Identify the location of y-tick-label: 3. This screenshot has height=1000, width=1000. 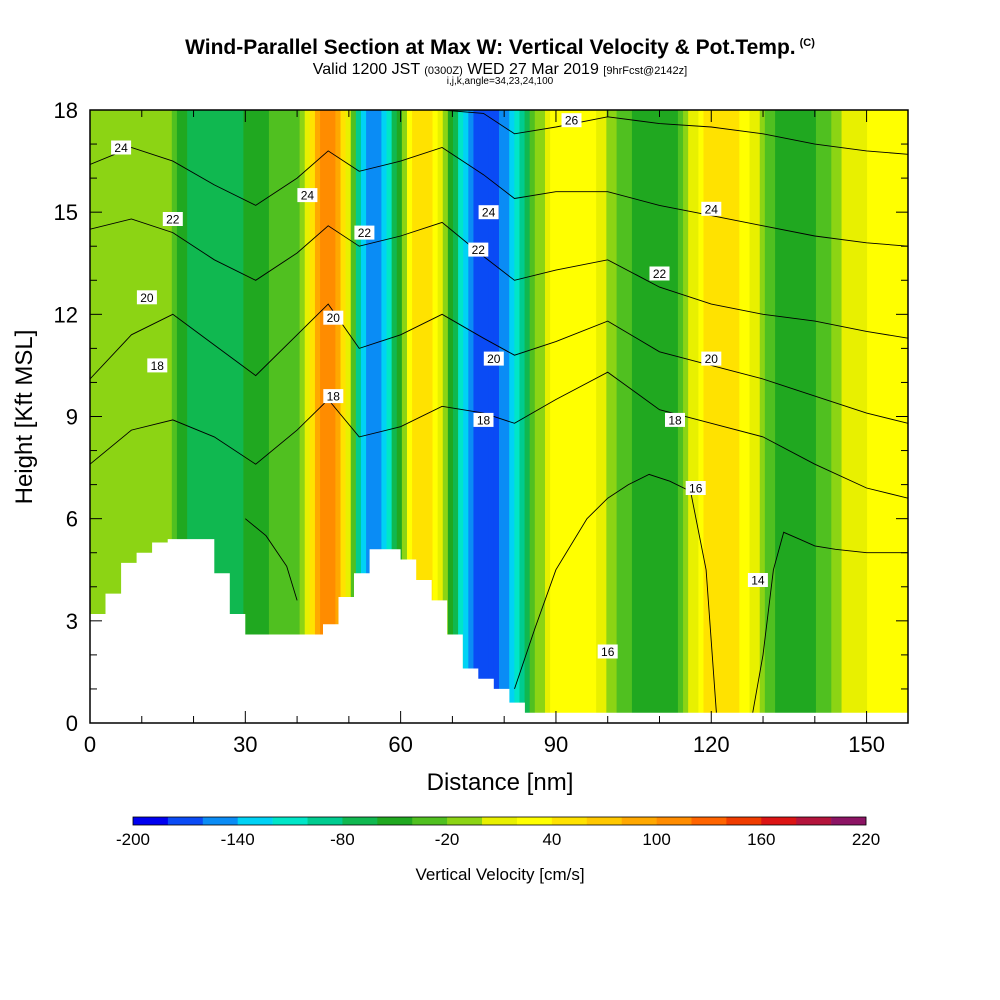
(72, 621).